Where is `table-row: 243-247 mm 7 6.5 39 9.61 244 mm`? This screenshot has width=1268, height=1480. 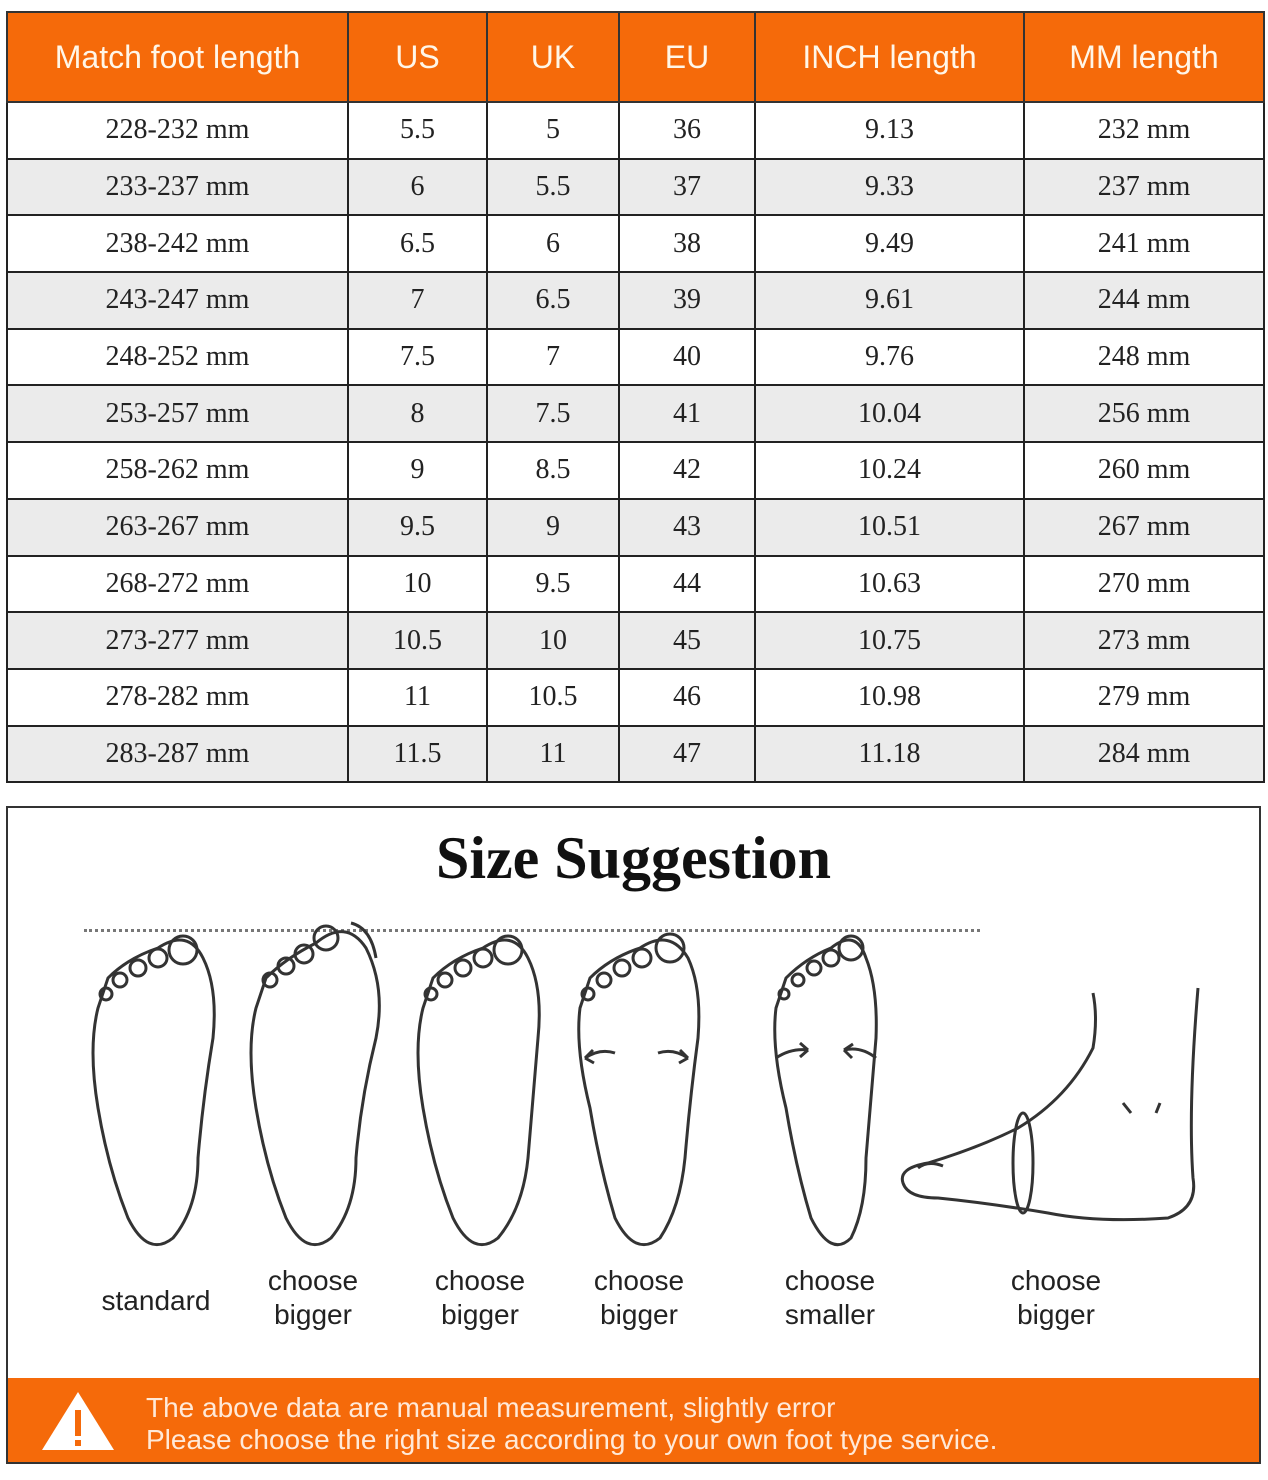 table-row: 243-247 mm 7 6.5 39 9.61 244 mm is located at coordinates (635, 300).